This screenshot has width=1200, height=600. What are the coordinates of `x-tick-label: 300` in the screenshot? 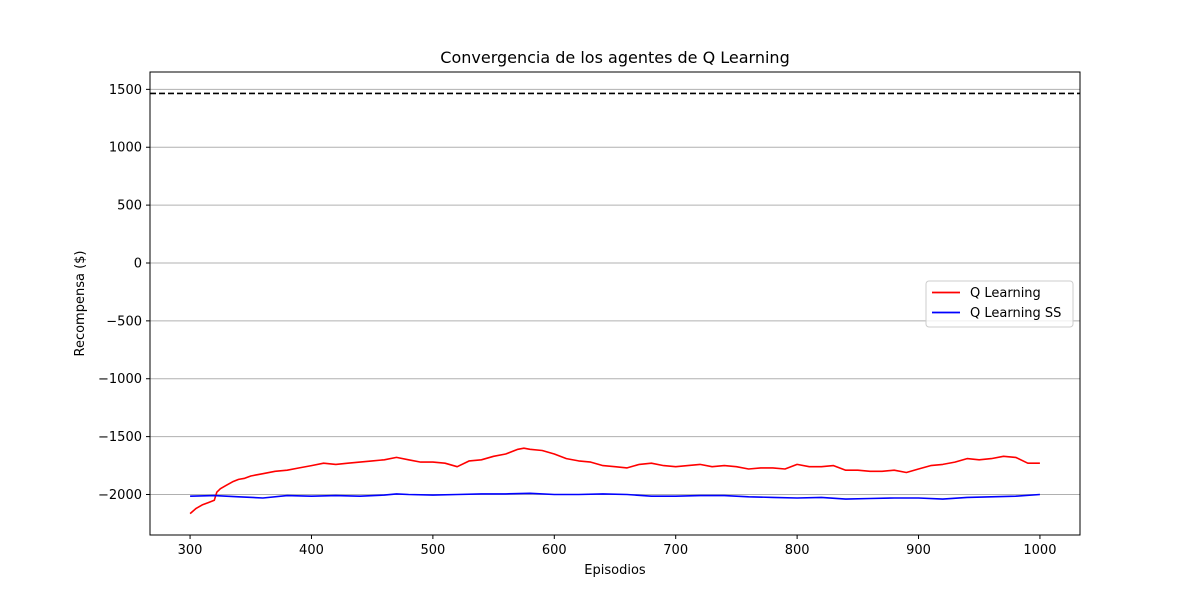 It's located at (190, 550).